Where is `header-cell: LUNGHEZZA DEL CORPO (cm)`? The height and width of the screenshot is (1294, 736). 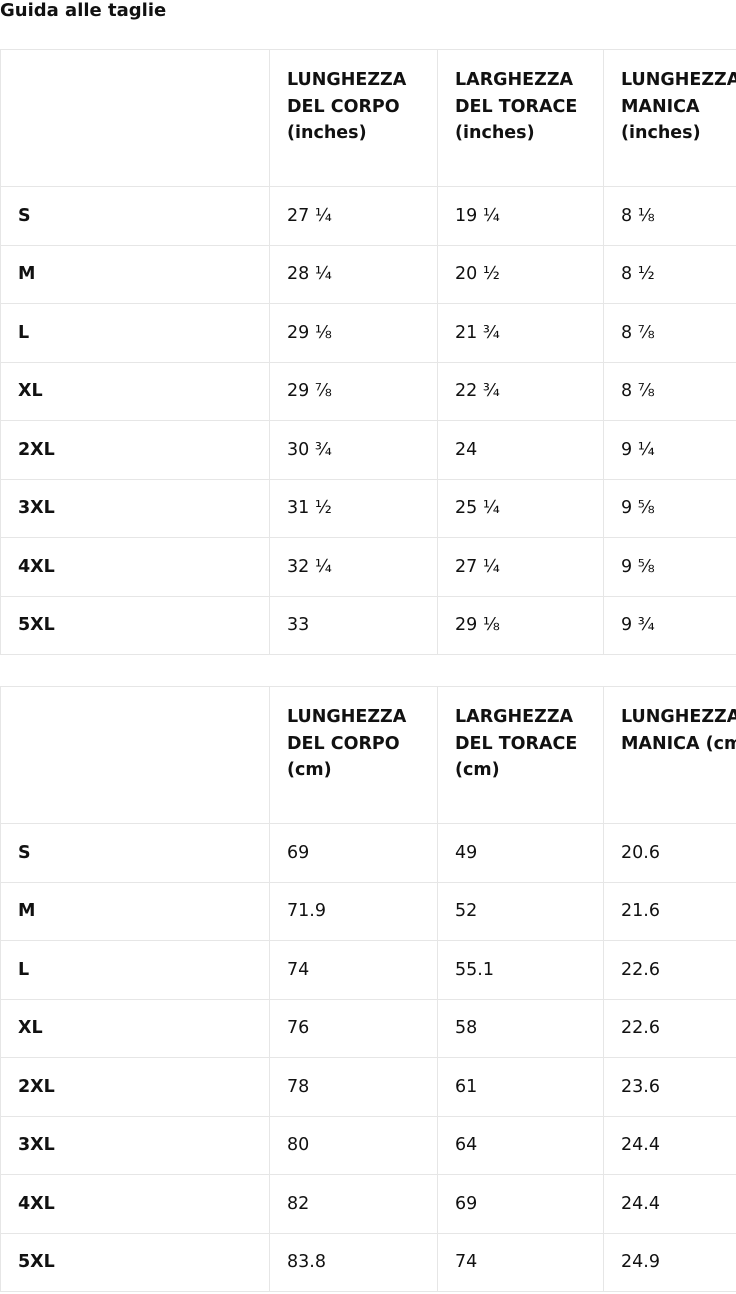 header-cell: LUNGHEZZA DEL CORPO (cm) is located at coordinates (353, 755).